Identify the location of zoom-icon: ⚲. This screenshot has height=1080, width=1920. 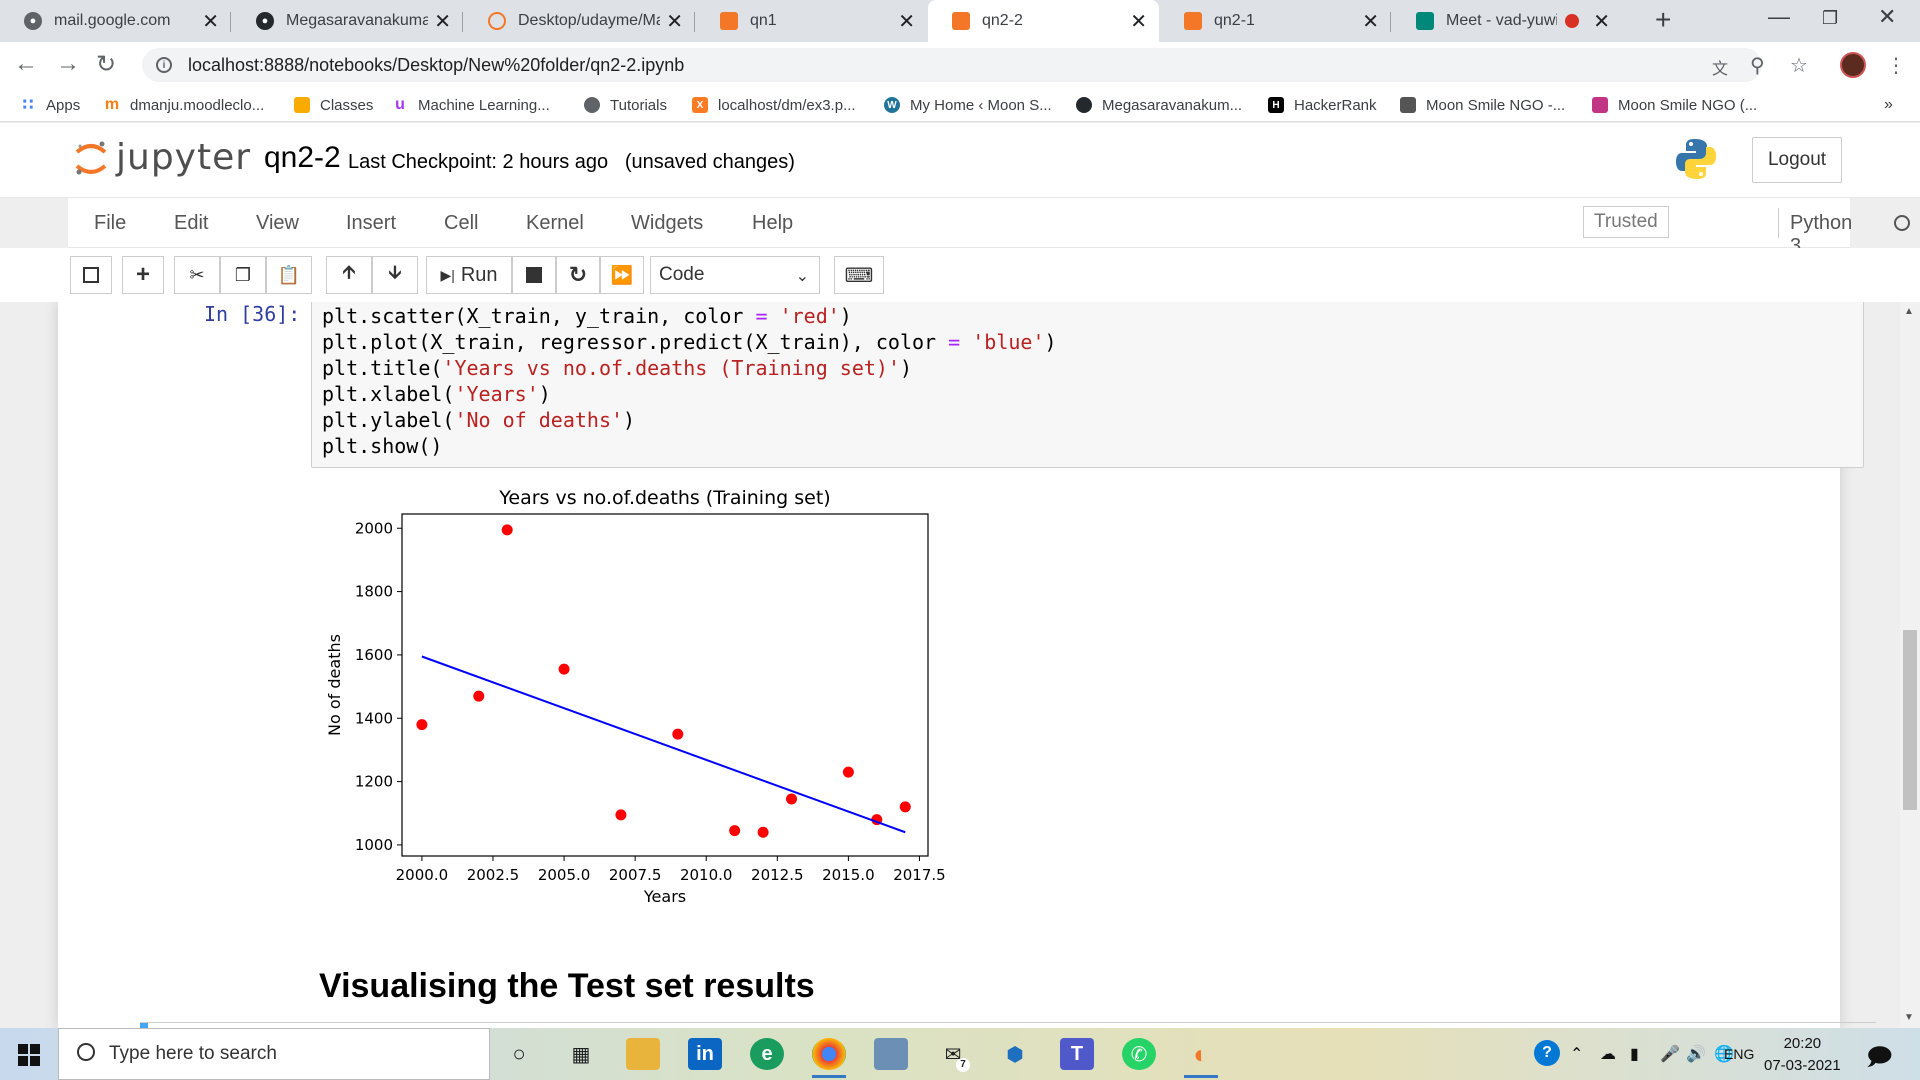
(1757, 66).